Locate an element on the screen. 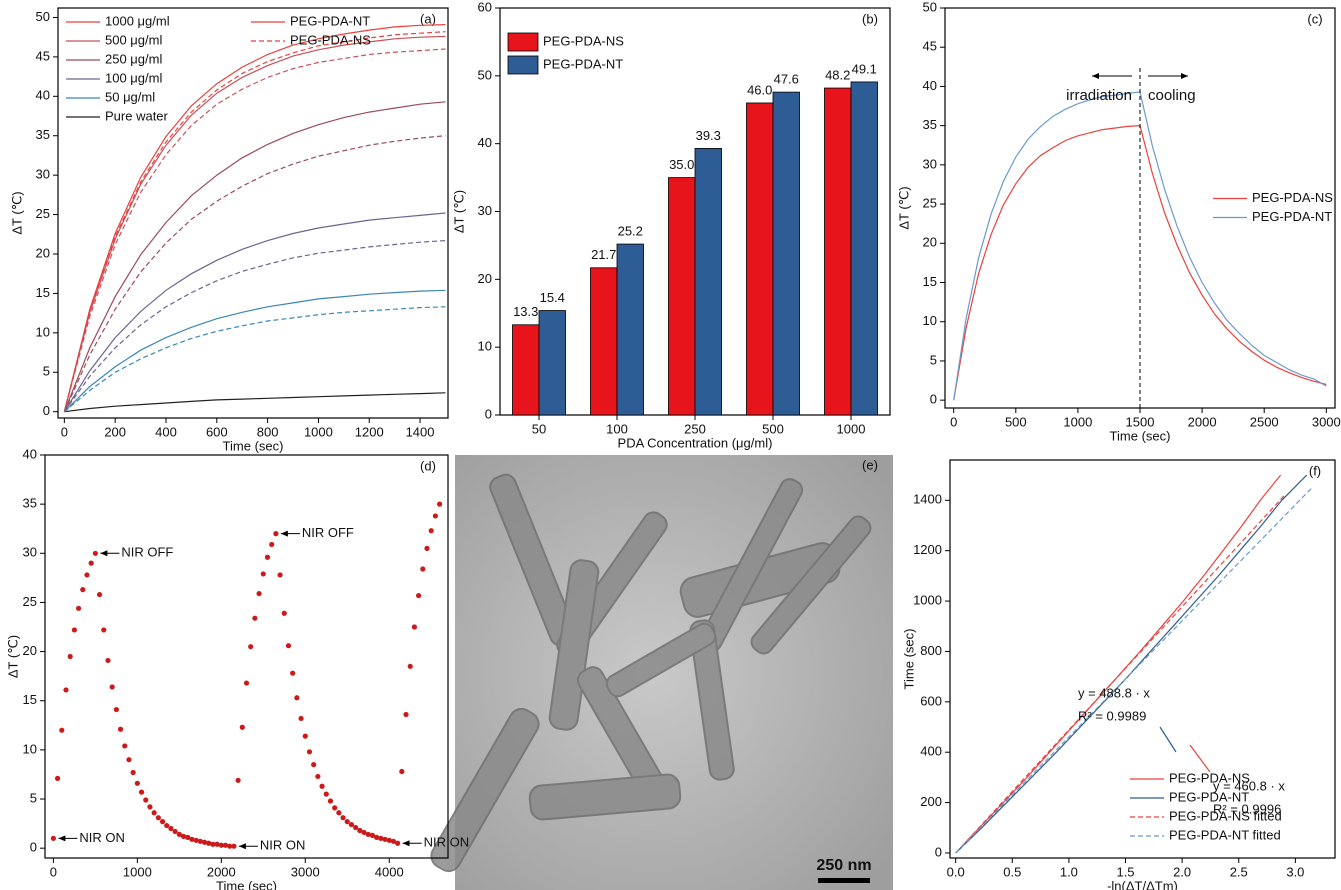 The width and height of the screenshot is (1341, 890). y-tick-label: 35 is located at coordinates (930, 124).